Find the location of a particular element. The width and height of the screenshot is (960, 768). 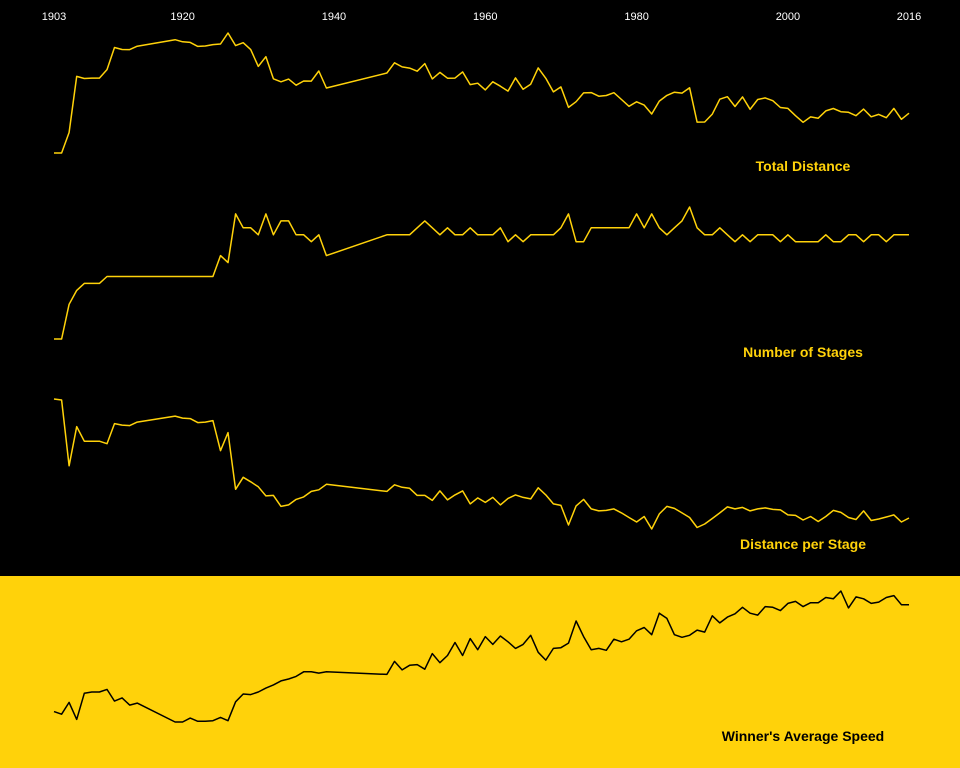

x-axis-ticks: 1903 1920 1940 1960 1980 2000 2016 is located at coordinates (481, 17).